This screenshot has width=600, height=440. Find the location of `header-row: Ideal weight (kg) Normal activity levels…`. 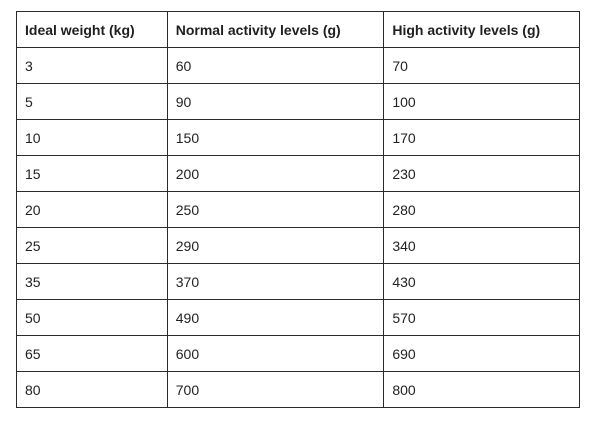

header-row: Ideal weight (kg) Normal activity levels… is located at coordinates (298, 29).